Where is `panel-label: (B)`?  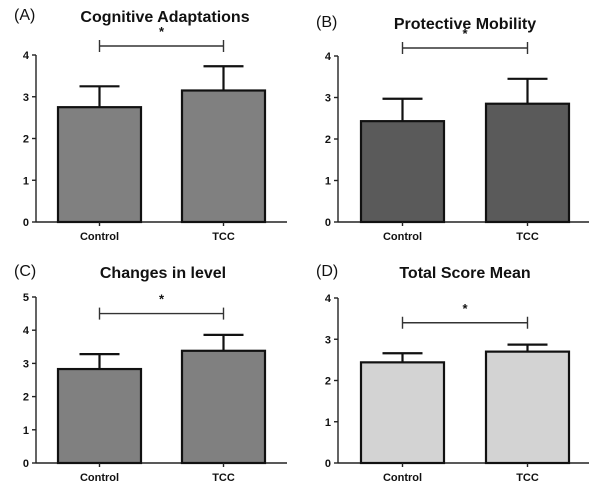 panel-label: (B) is located at coordinates (326, 22).